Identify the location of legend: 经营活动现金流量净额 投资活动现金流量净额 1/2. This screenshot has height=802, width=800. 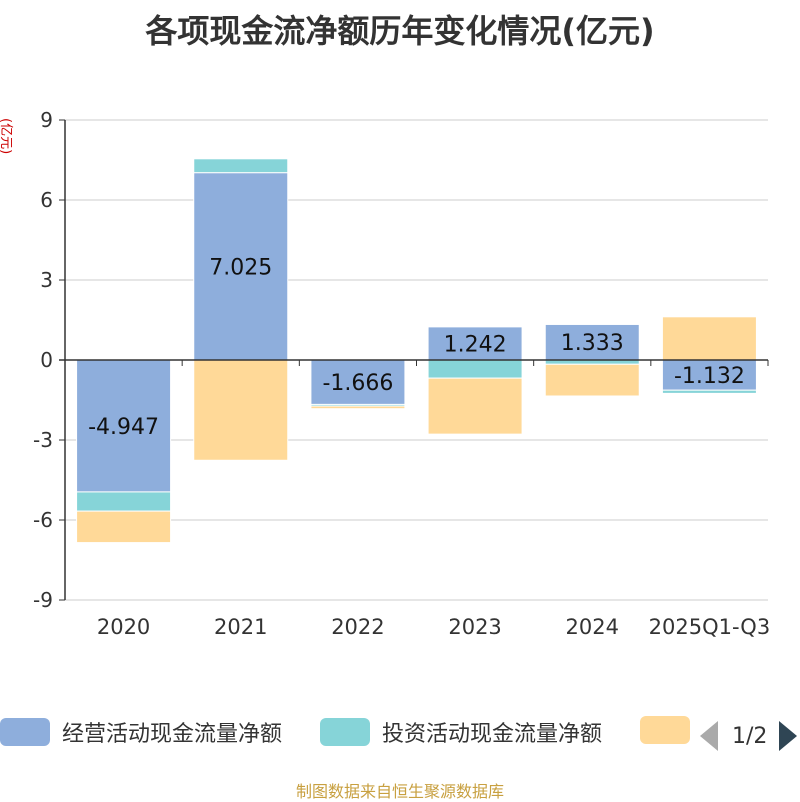
(400, 736).